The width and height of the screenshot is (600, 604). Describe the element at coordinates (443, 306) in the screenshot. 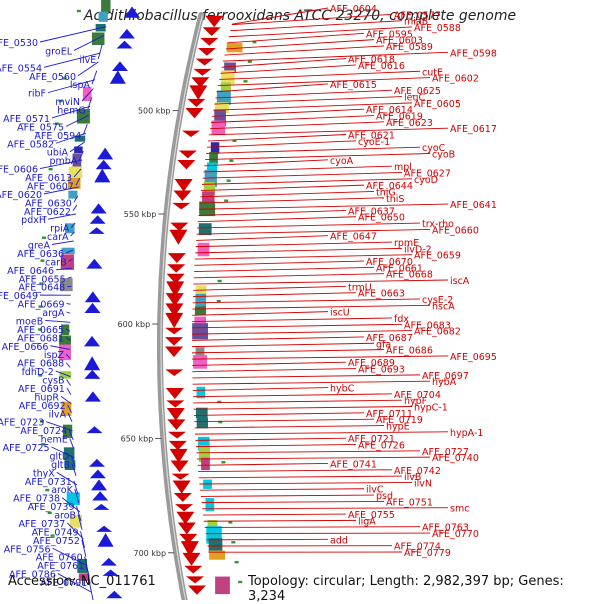

I see `gene-label-forward: hscA` at that location.